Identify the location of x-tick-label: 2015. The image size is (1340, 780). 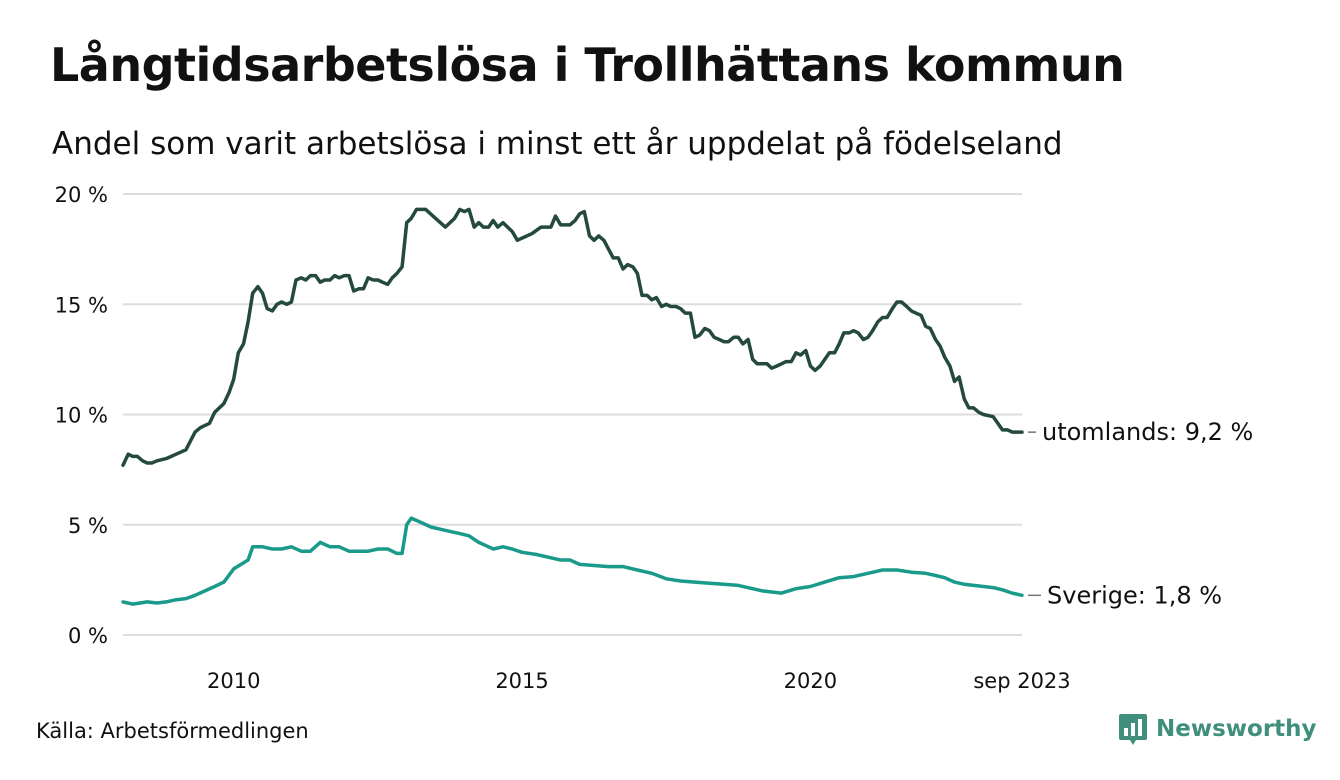
(521, 681).